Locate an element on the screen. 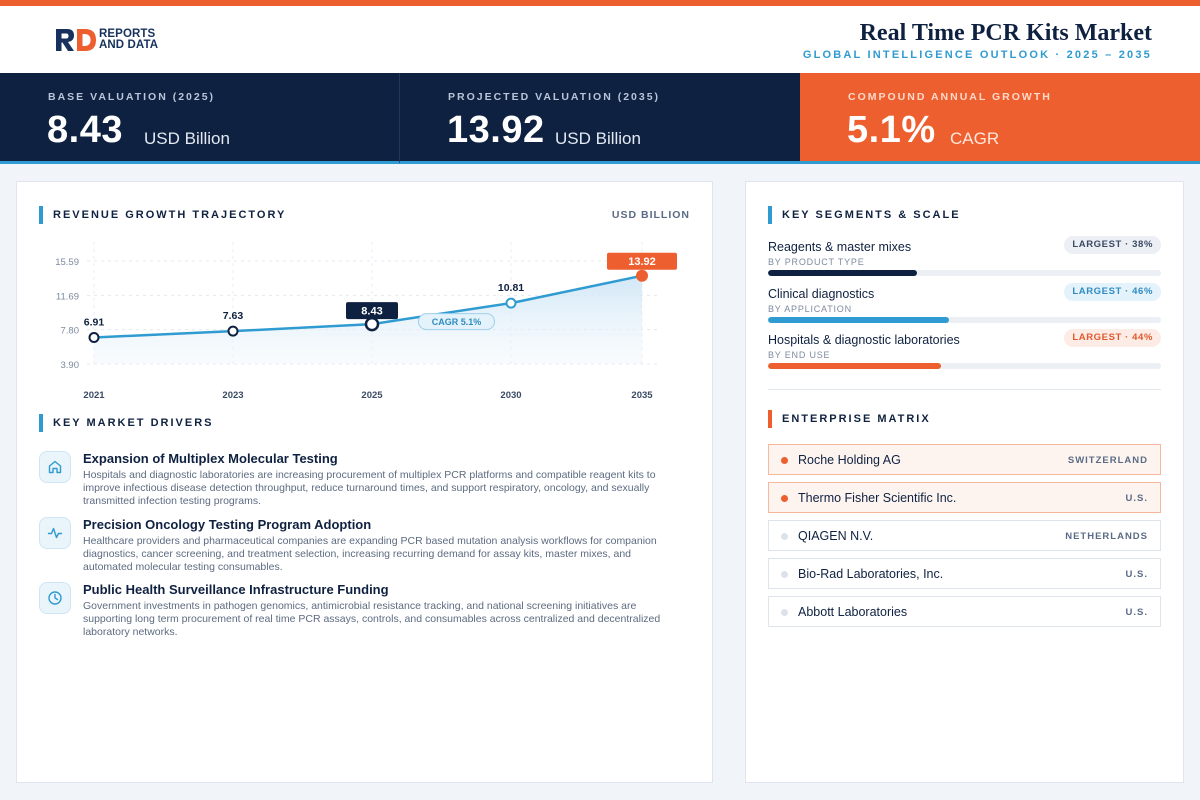  enterprise-row-bio-rad: Bio-Rad Laboratories, Inc. U.S. is located at coordinates (964, 573).